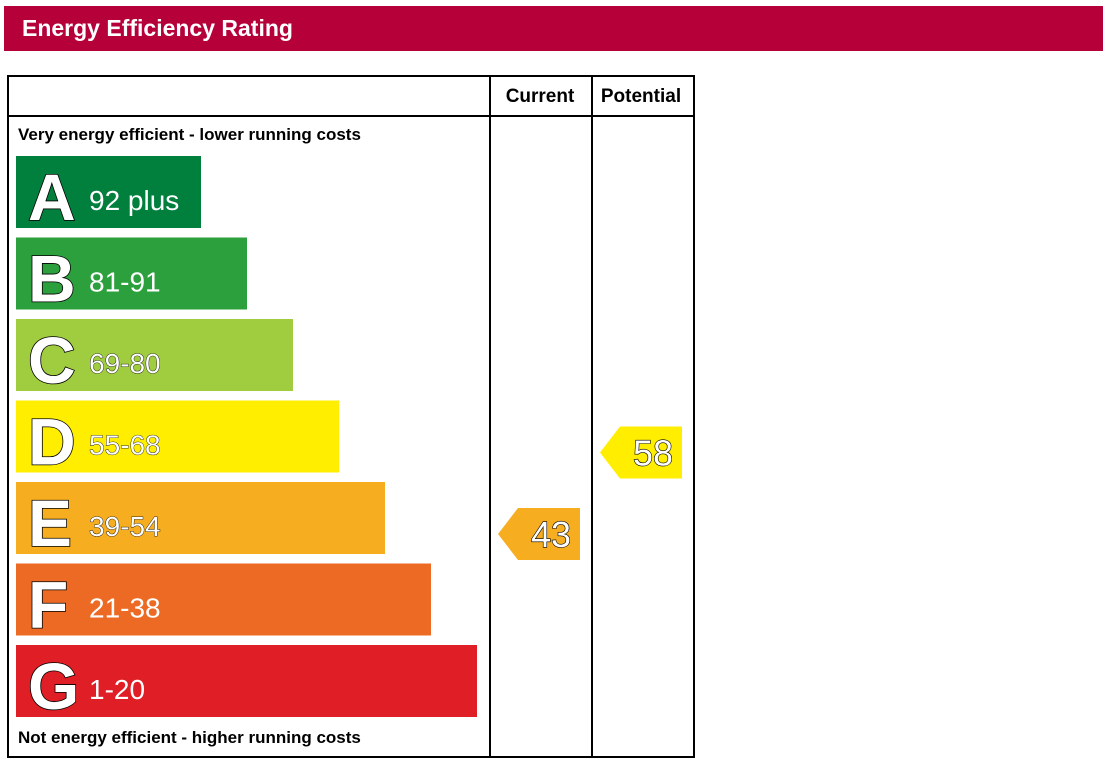 Image resolution: width=1108 pixels, height=769 pixels. What do you see at coordinates (653, 453) in the screenshot?
I see `rating-value-potential: 58` at bounding box center [653, 453].